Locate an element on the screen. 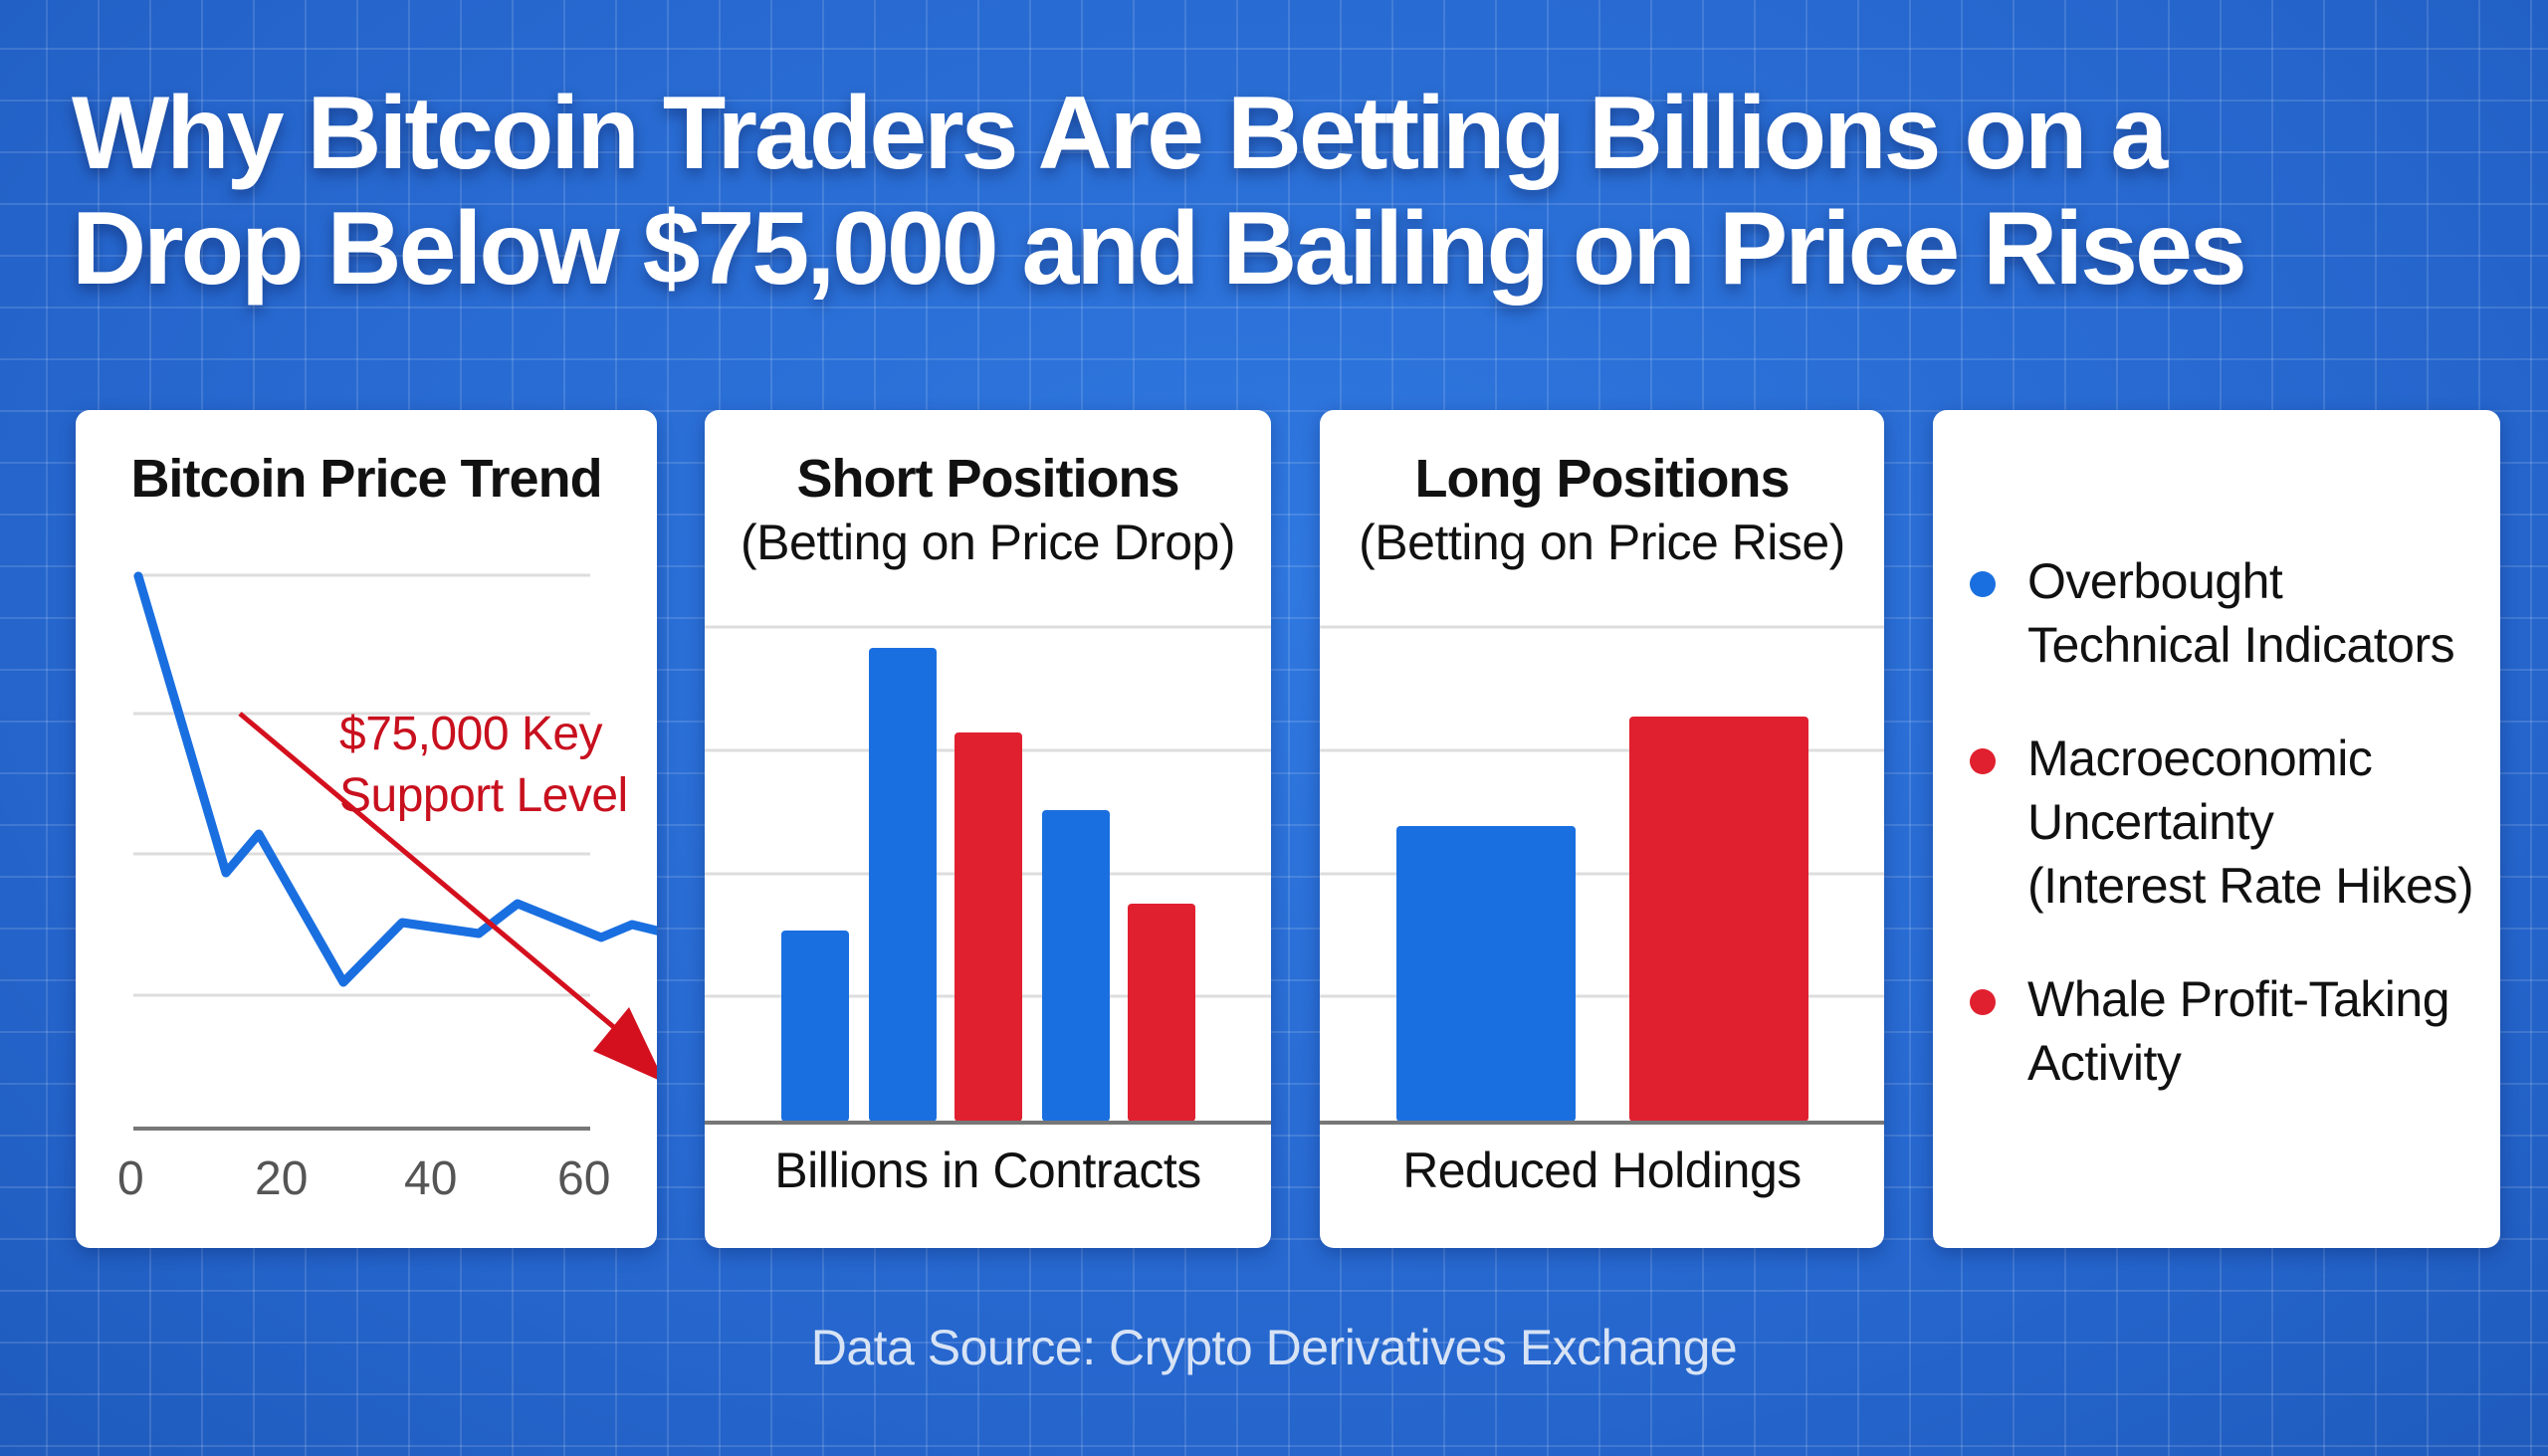 Image resolution: width=2548 pixels, height=1456 pixels. short-positions-subtitle: (Betting on Price Drop) is located at coordinates (988, 542).